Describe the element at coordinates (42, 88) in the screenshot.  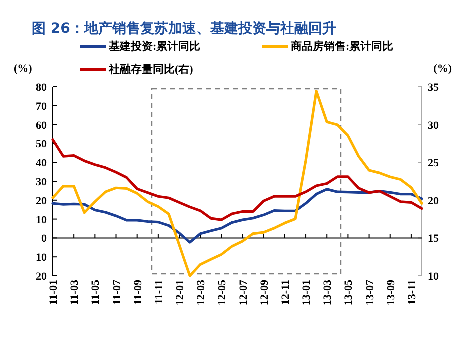
I see `y-tick-label: 80` at that location.